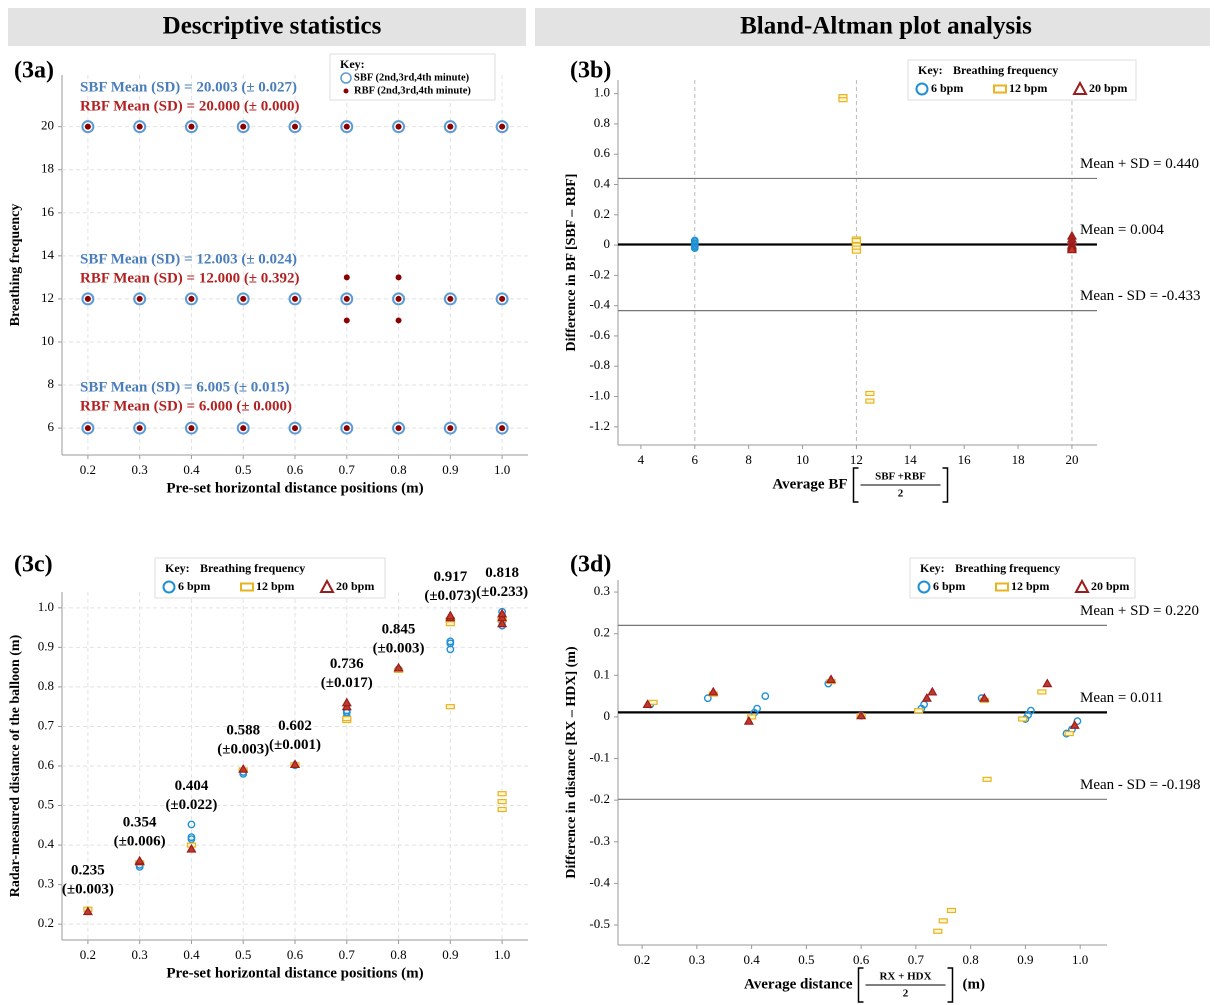  What do you see at coordinates (46, 883) in the screenshot?
I see `y-tick-label: 0.3` at bounding box center [46, 883].